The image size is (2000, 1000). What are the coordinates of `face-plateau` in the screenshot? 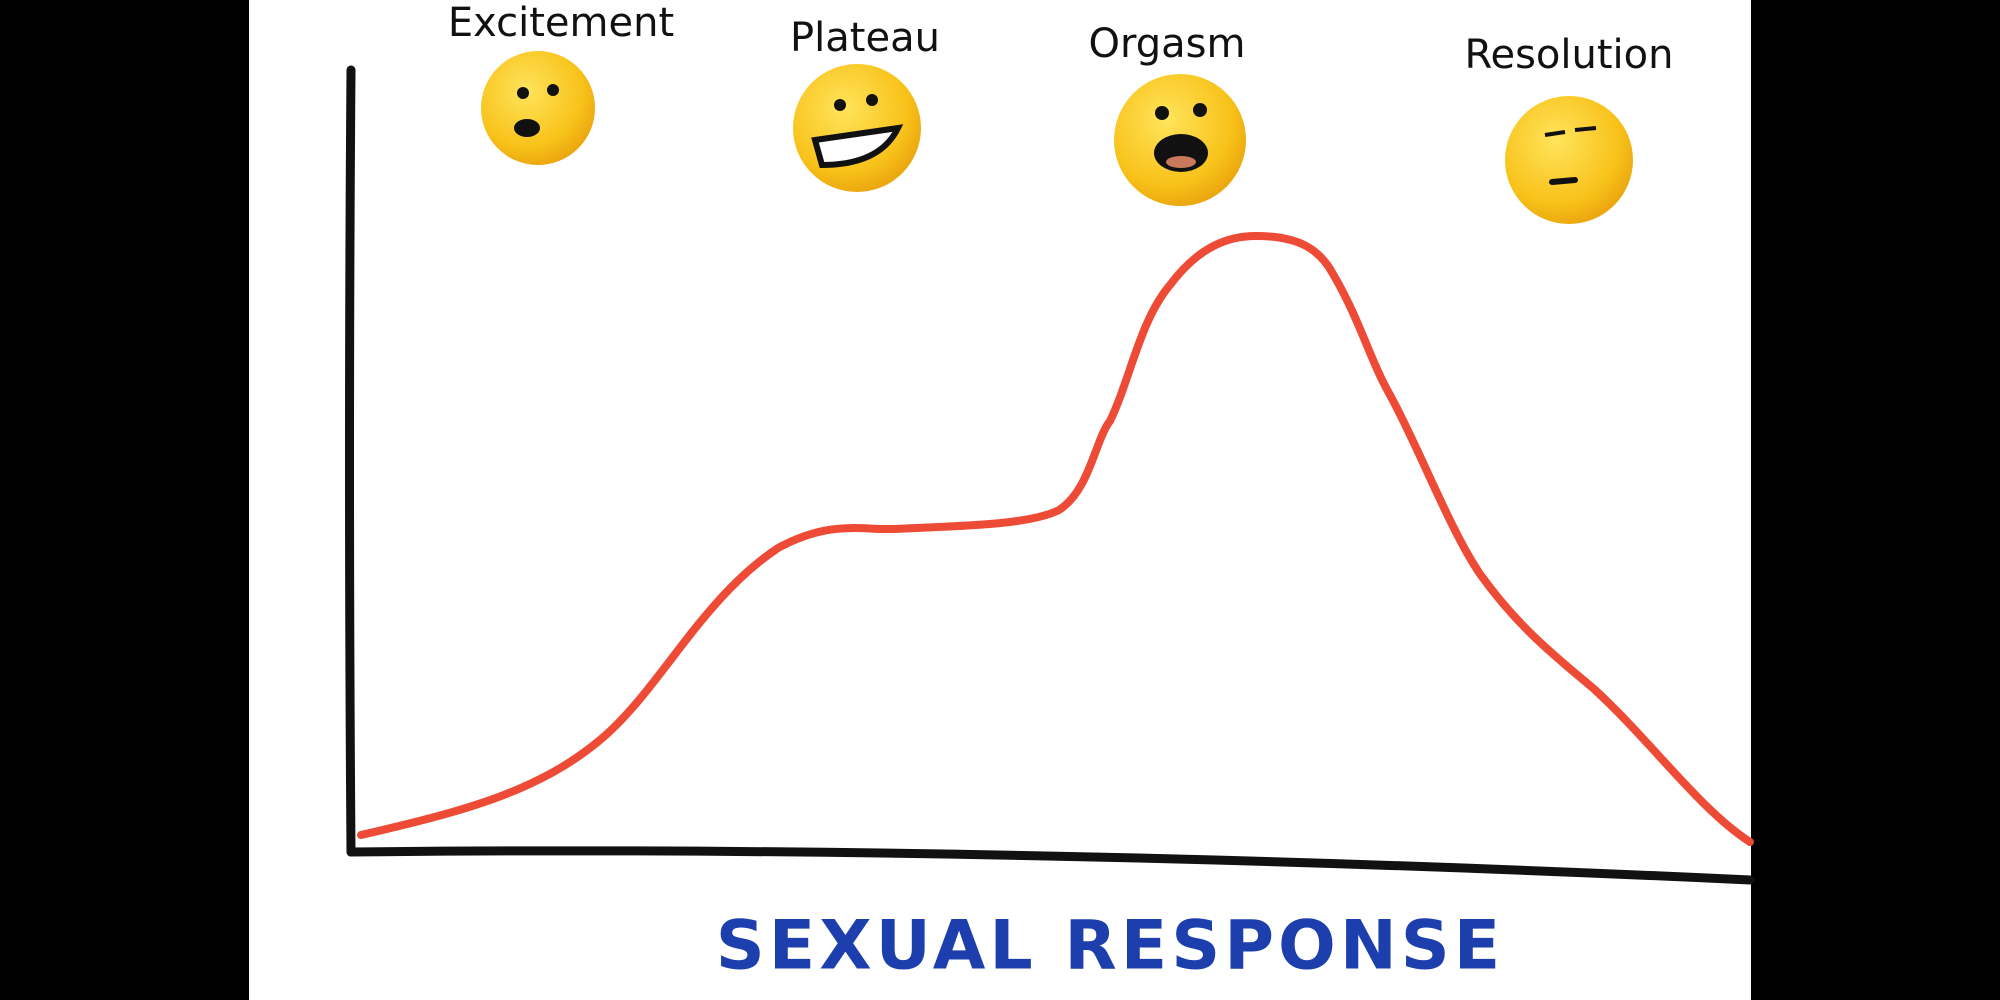 It's located at (857, 128).